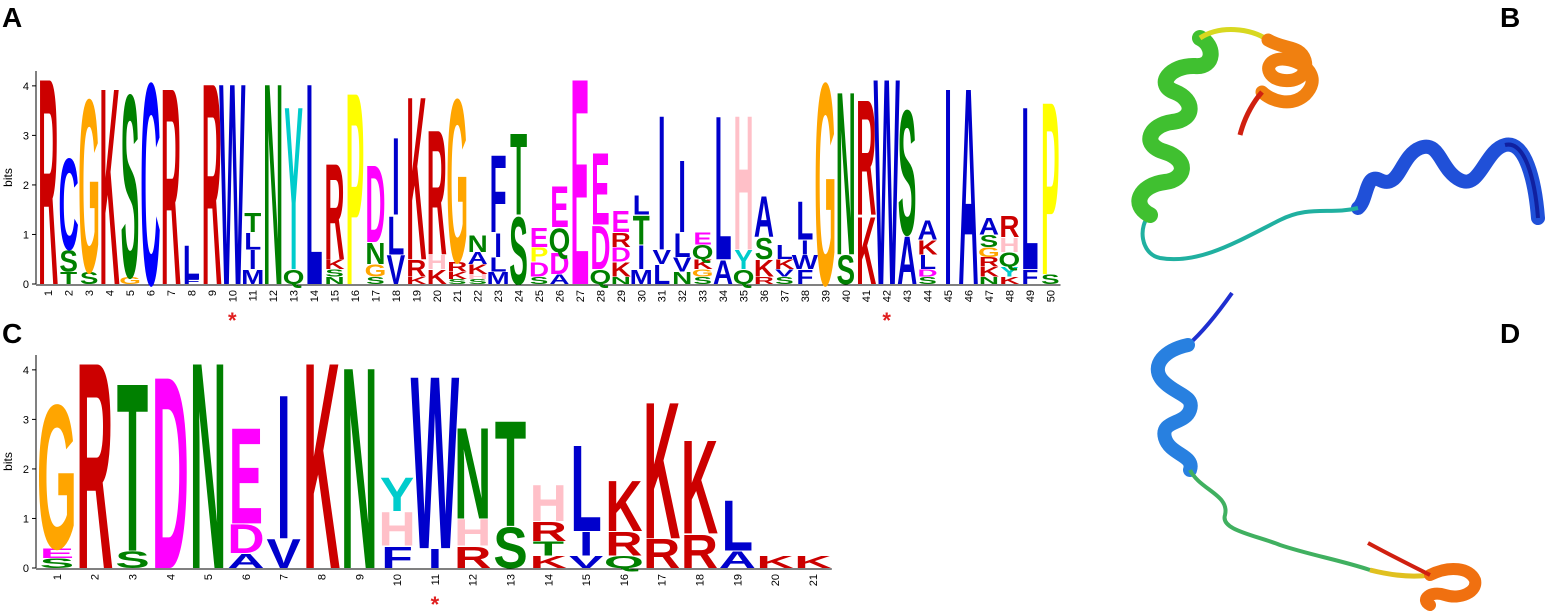 The image size is (1548, 611). Describe the element at coordinates (70, 293) in the screenshot. I see `x-tick-label: 2` at that location.